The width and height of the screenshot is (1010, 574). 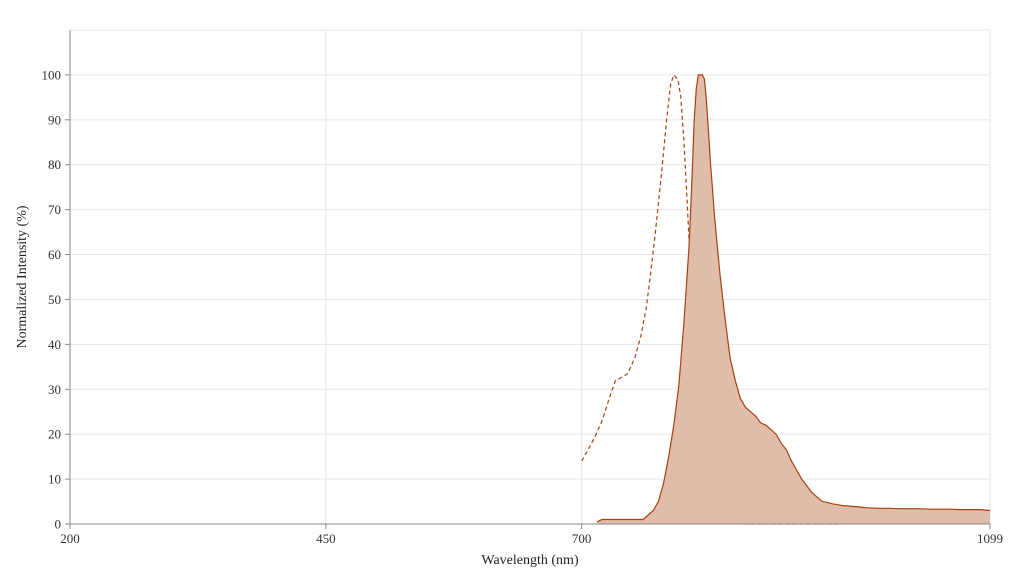 I want to click on y-tick-label: 70, so click(x=54, y=209).